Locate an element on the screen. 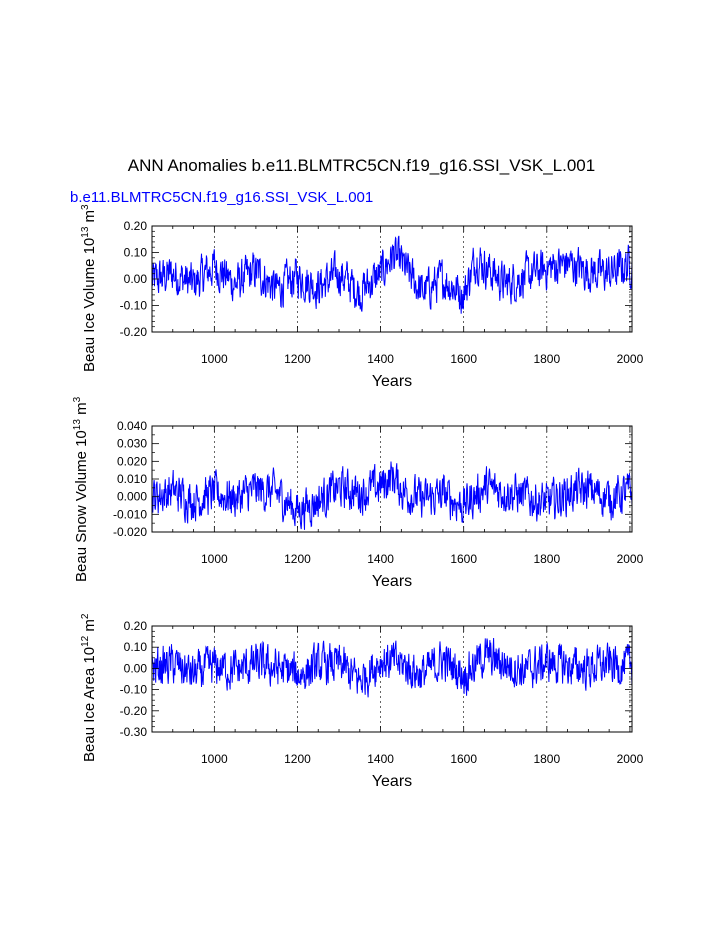  panel-2-ytick-label: 0.040 is located at coordinates (132, 426).